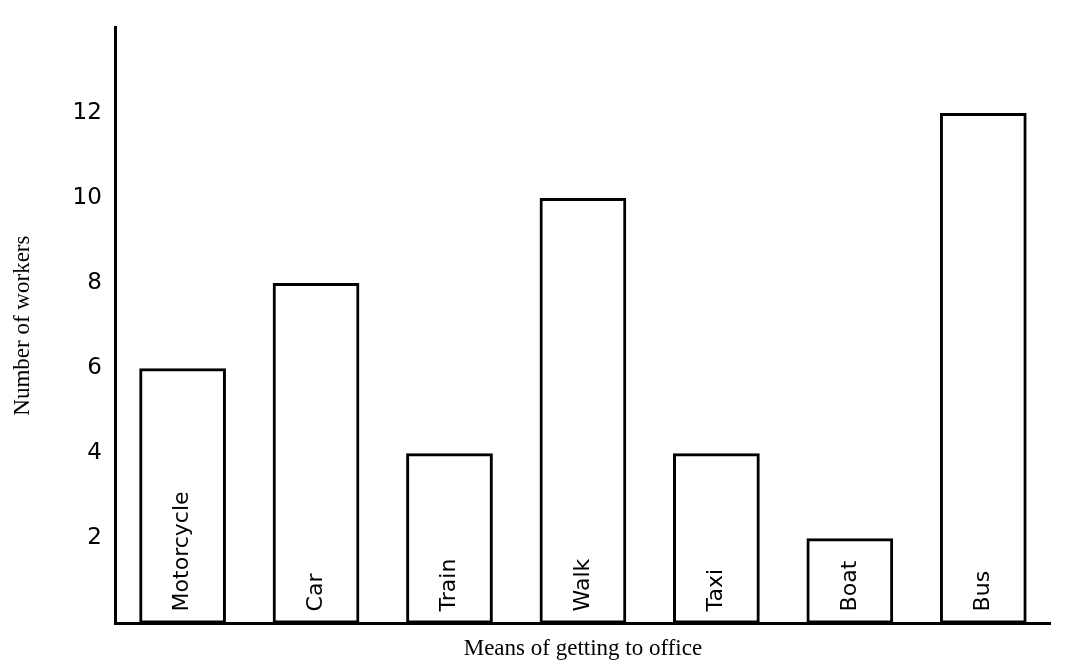  I want to click on x-tick-label: Motorcycle, so click(181, 551).